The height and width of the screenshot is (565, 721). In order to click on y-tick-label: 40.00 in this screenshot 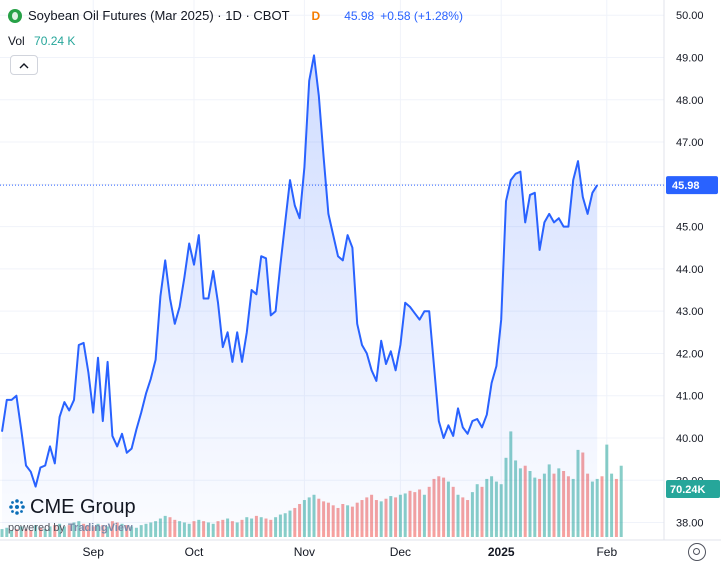, I will do `click(690, 439)`.